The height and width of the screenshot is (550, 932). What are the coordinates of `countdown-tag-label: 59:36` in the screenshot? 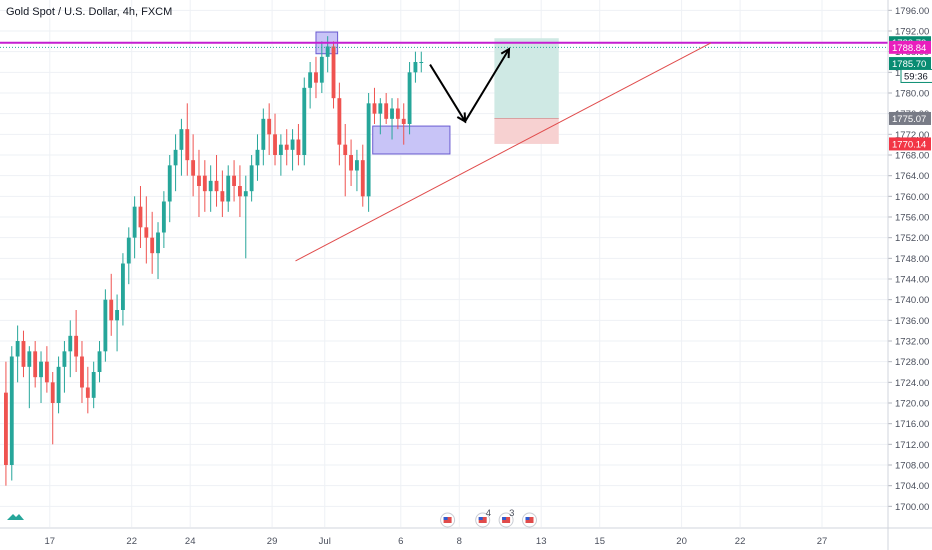 It's located at (916, 76).